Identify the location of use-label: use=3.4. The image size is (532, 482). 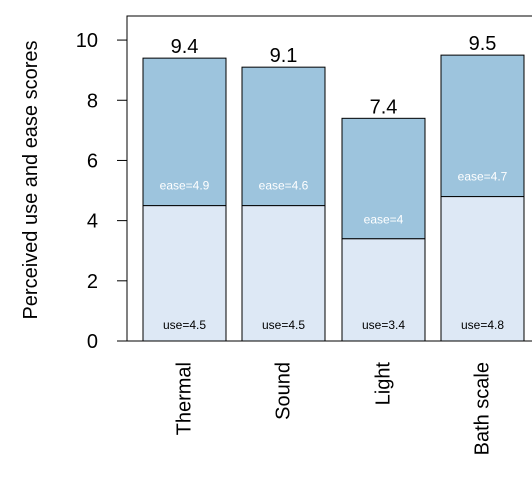
(383, 325).